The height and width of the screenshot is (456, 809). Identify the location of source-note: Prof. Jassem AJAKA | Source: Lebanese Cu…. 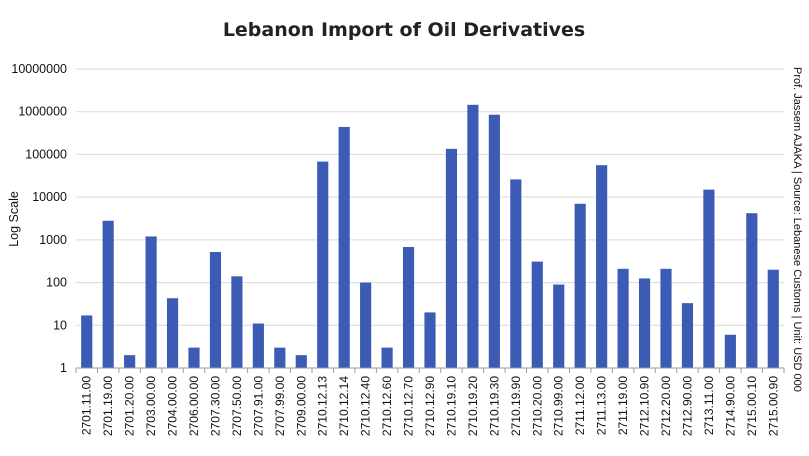
(797, 229).